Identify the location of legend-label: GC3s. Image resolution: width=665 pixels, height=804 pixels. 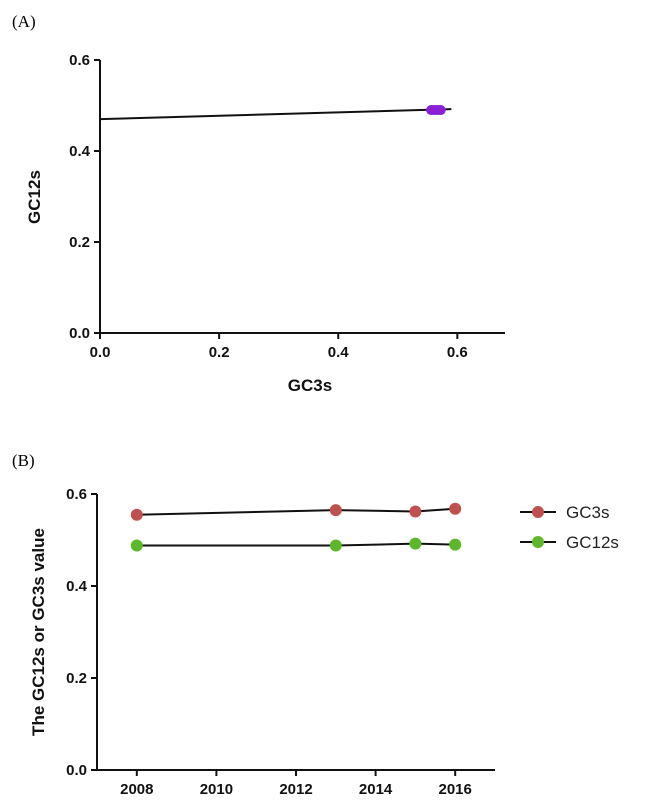
(587, 512).